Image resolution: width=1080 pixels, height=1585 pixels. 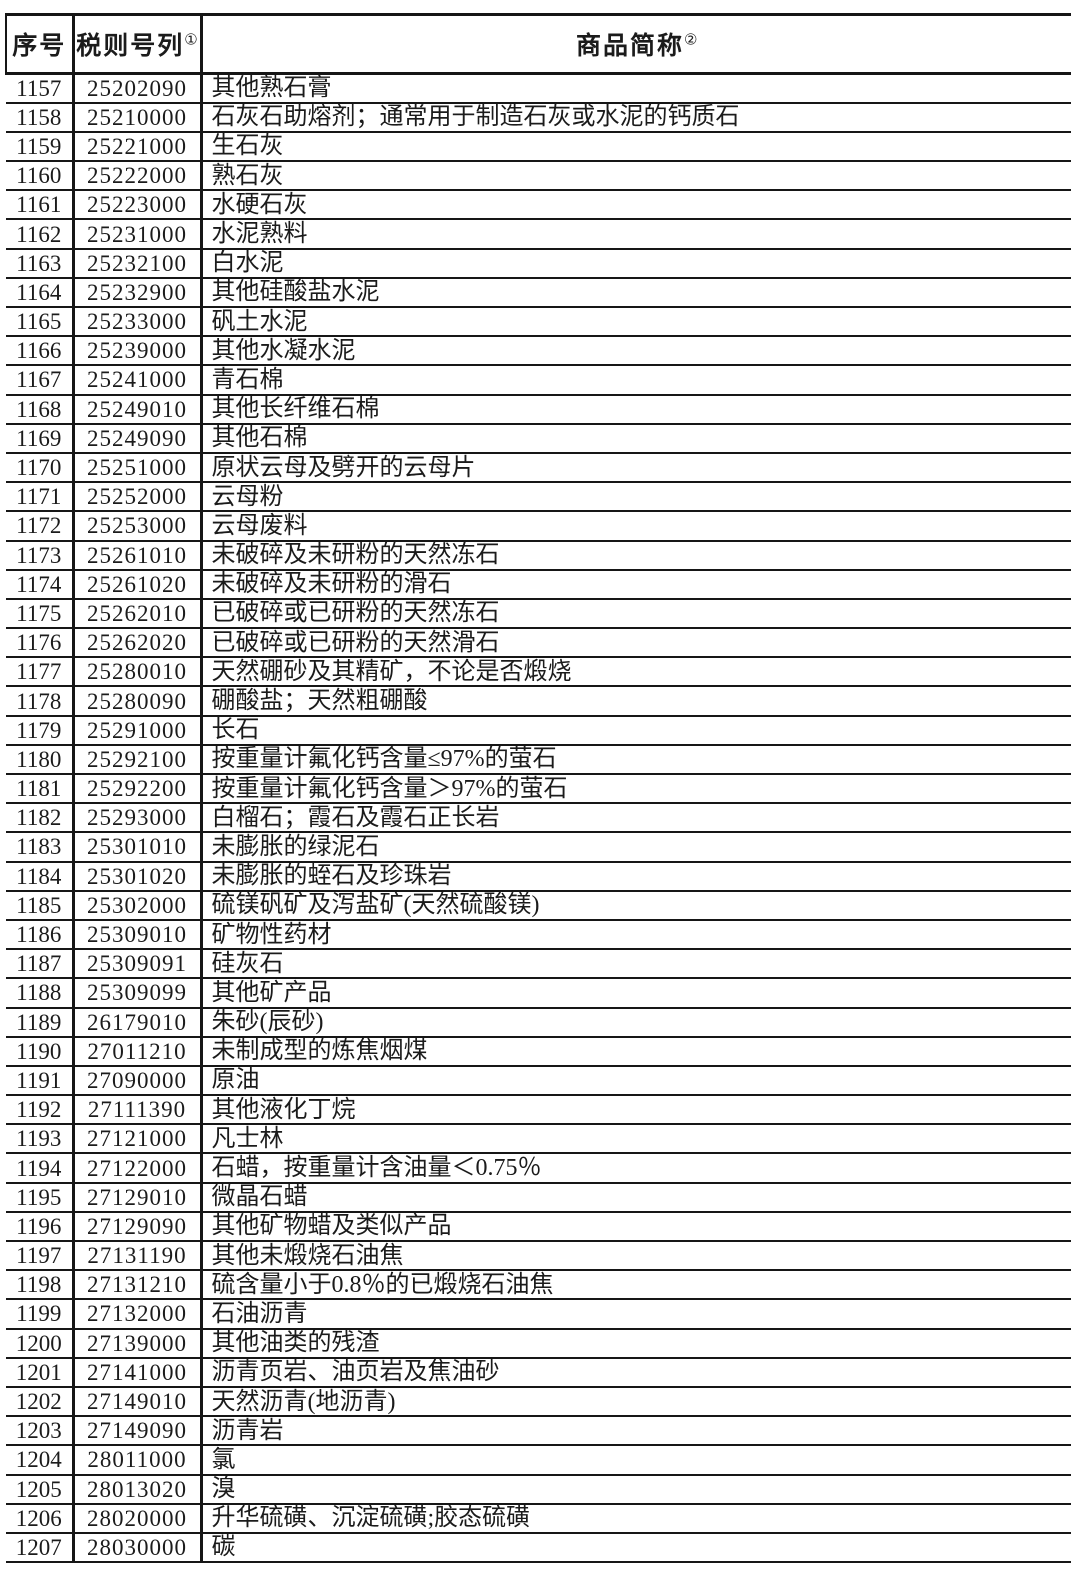 I want to click on code-cell: 25241000, so click(x=138, y=380).